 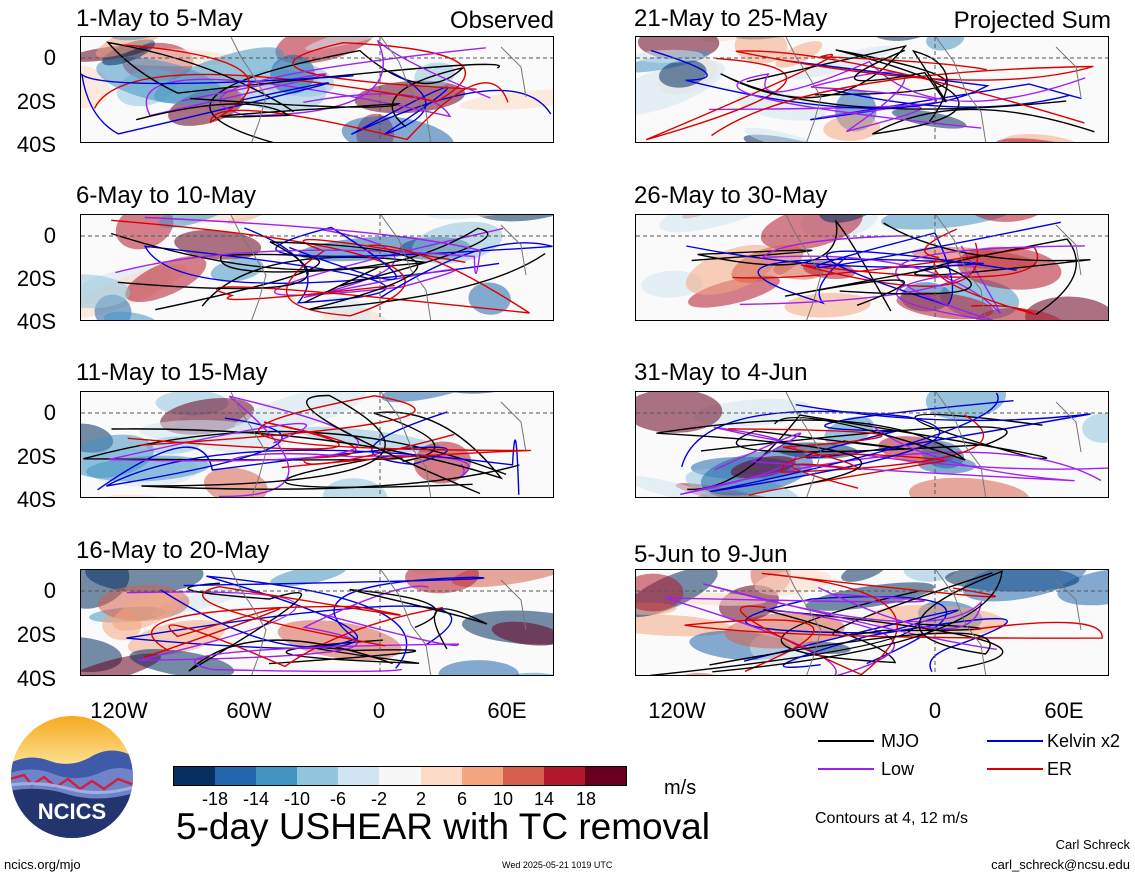 I want to click on colorbar-tick: 14, so click(x=544, y=799).